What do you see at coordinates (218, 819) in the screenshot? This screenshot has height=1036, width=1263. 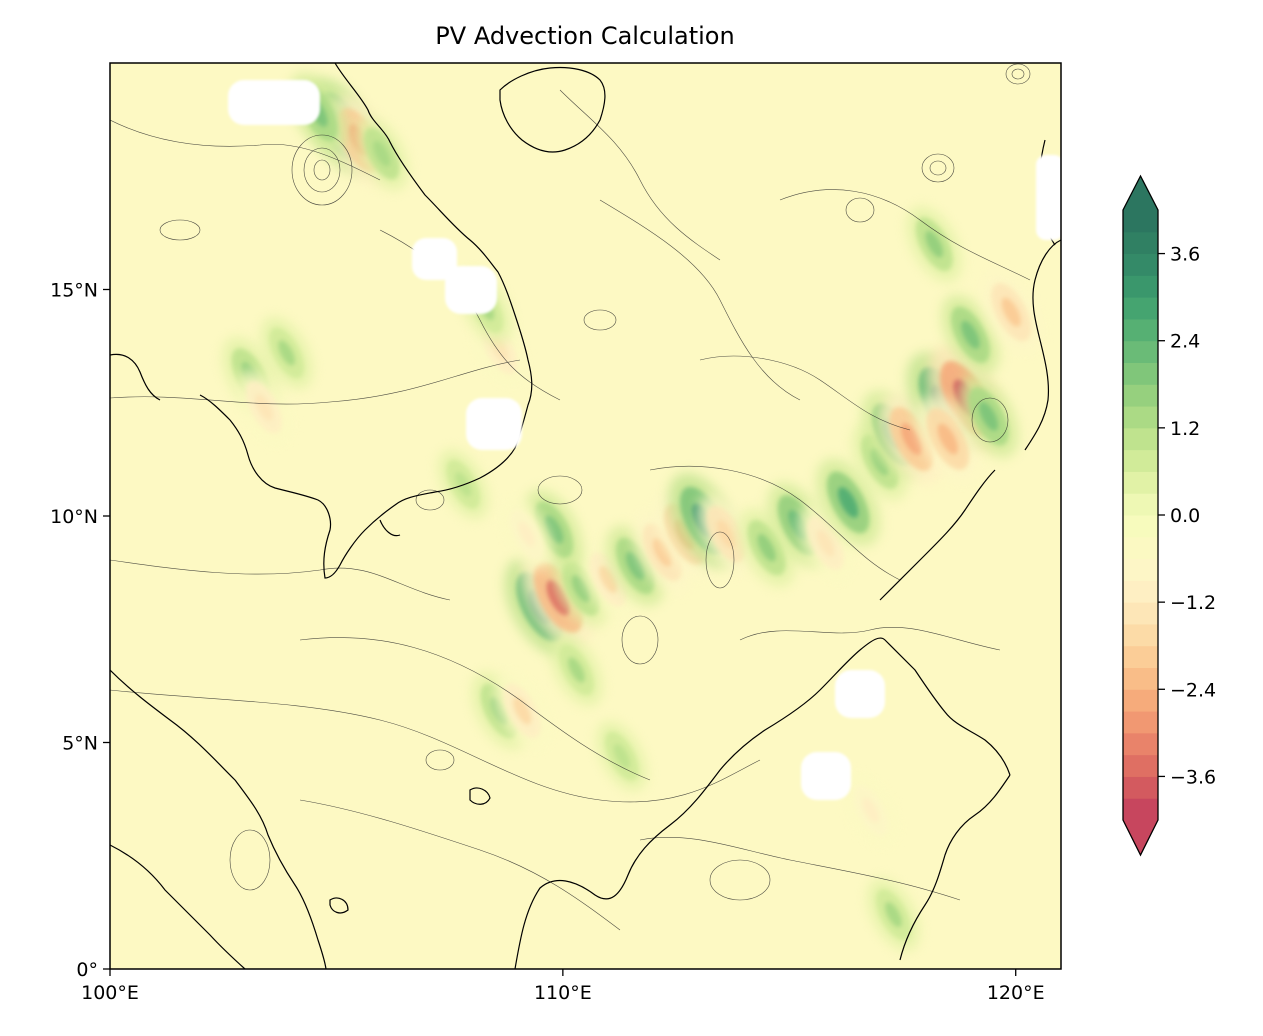 I see `malay-peninsula-coastline` at bounding box center [218, 819].